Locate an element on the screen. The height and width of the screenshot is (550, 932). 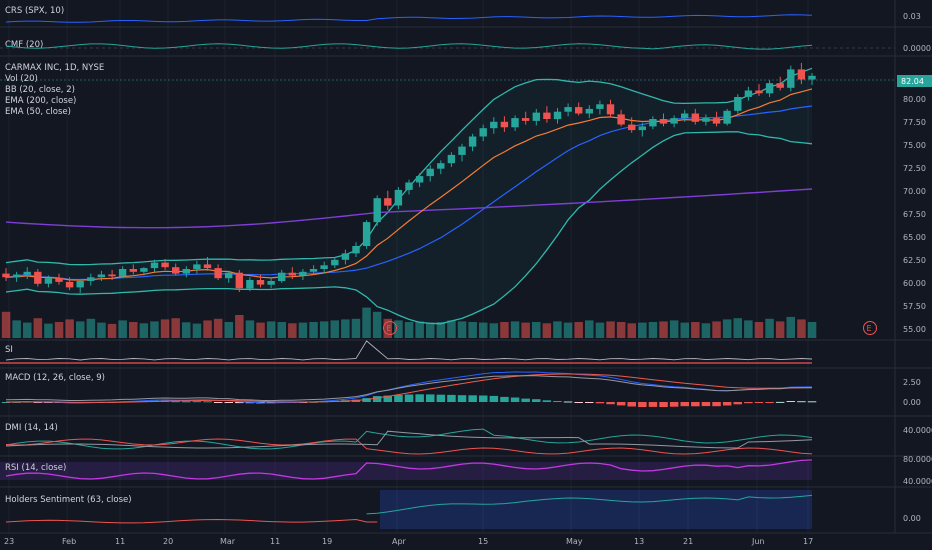
price-tick: 57.50 is located at coordinates (914, 306).